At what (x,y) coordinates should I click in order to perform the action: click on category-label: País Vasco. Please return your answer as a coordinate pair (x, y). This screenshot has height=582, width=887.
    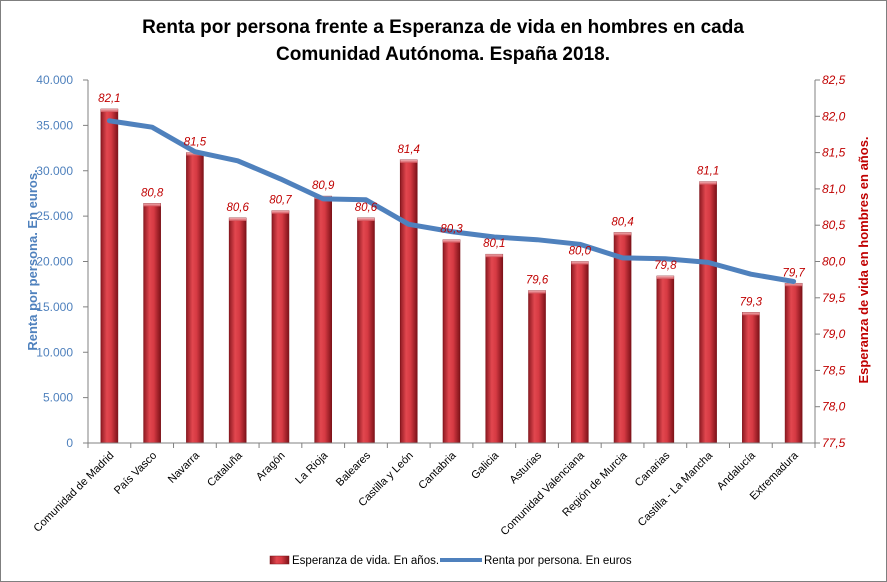
    Looking at the image, I should click on (135, 473).